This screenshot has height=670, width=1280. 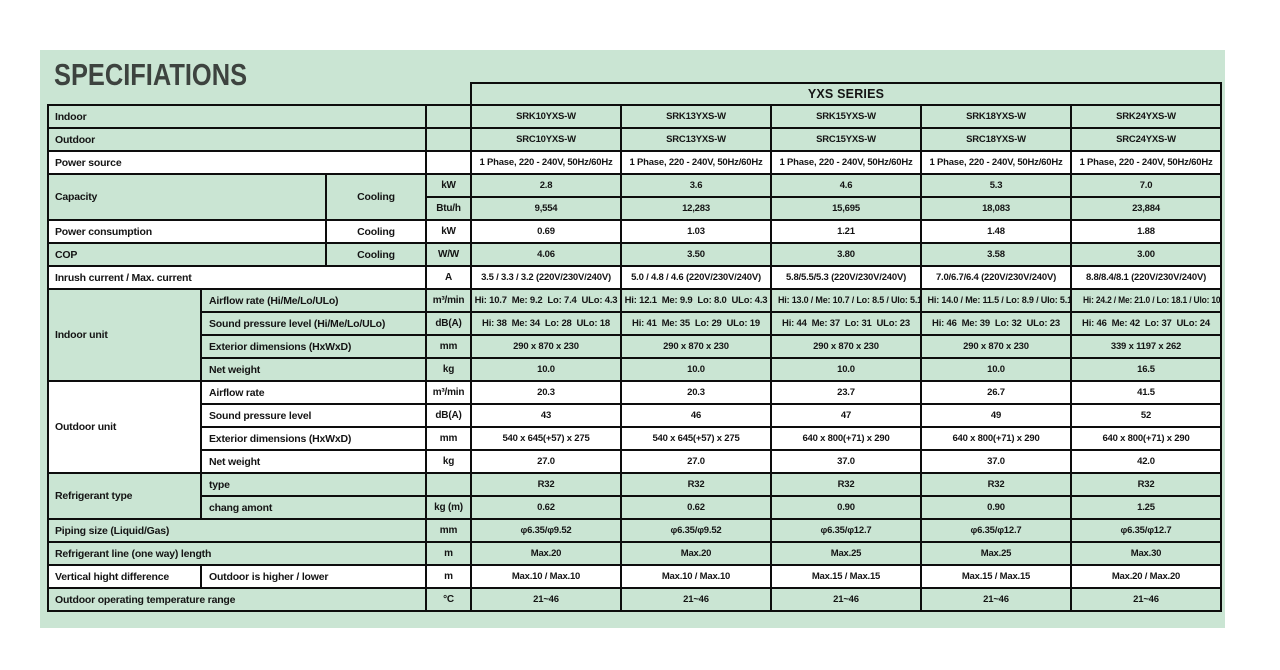 I want to click on value-cell: 0.69, so click(x=546, y=231).